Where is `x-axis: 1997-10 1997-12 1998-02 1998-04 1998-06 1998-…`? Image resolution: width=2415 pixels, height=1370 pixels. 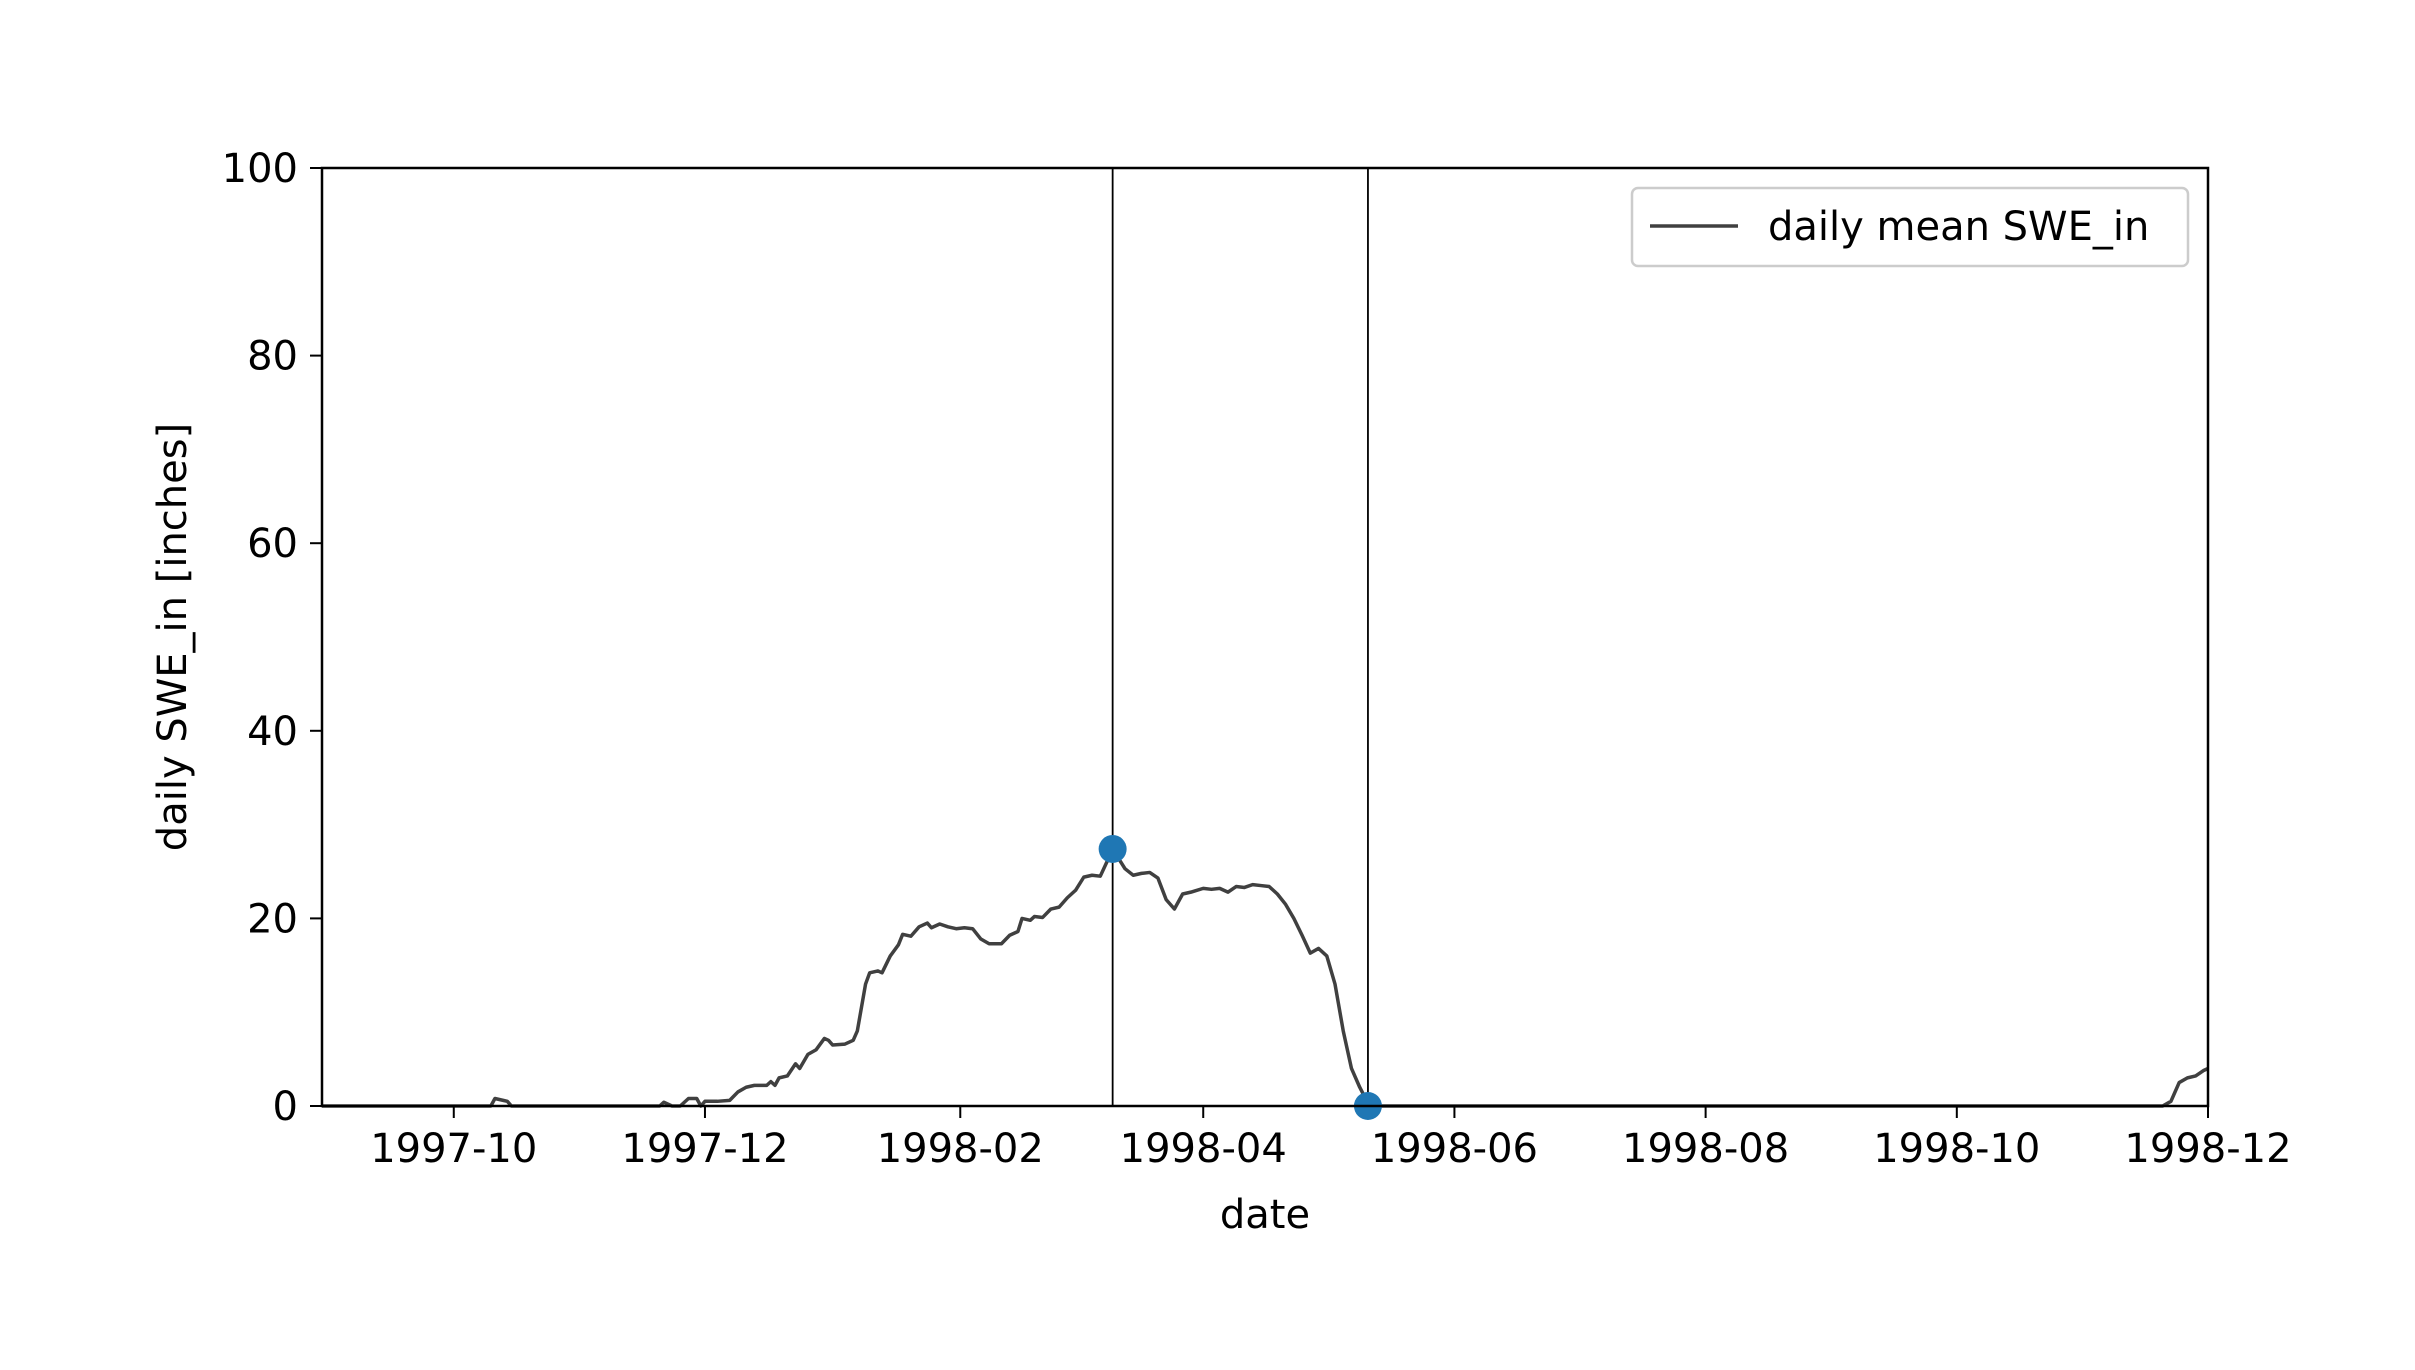 x-axis: 1997-10 1997-12 1998-02 1998-04 1998-06 1998-… is located at coordinates (1331, 1139).